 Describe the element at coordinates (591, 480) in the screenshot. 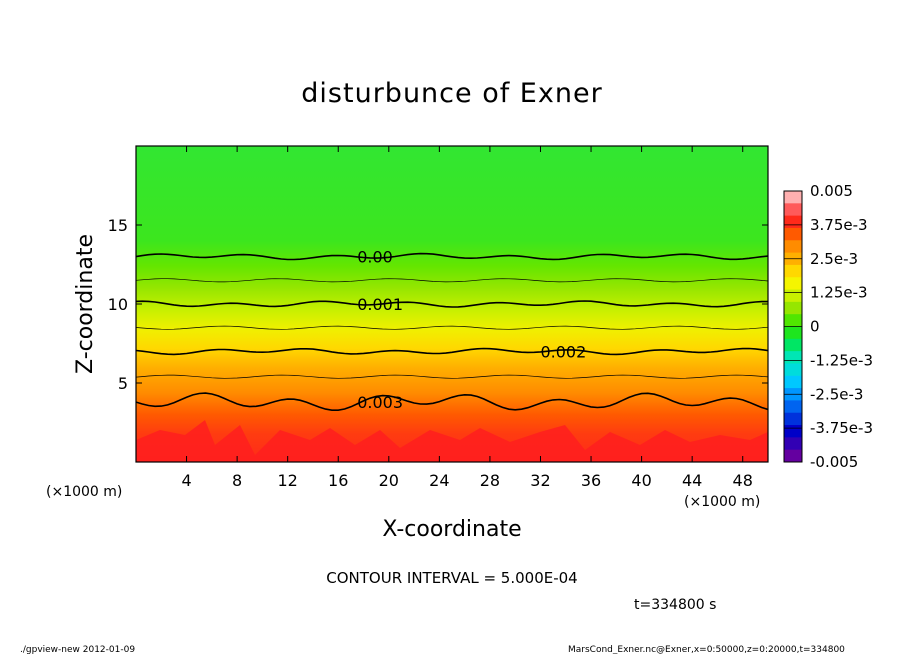

I see `x-tick-label: 36` at that location.